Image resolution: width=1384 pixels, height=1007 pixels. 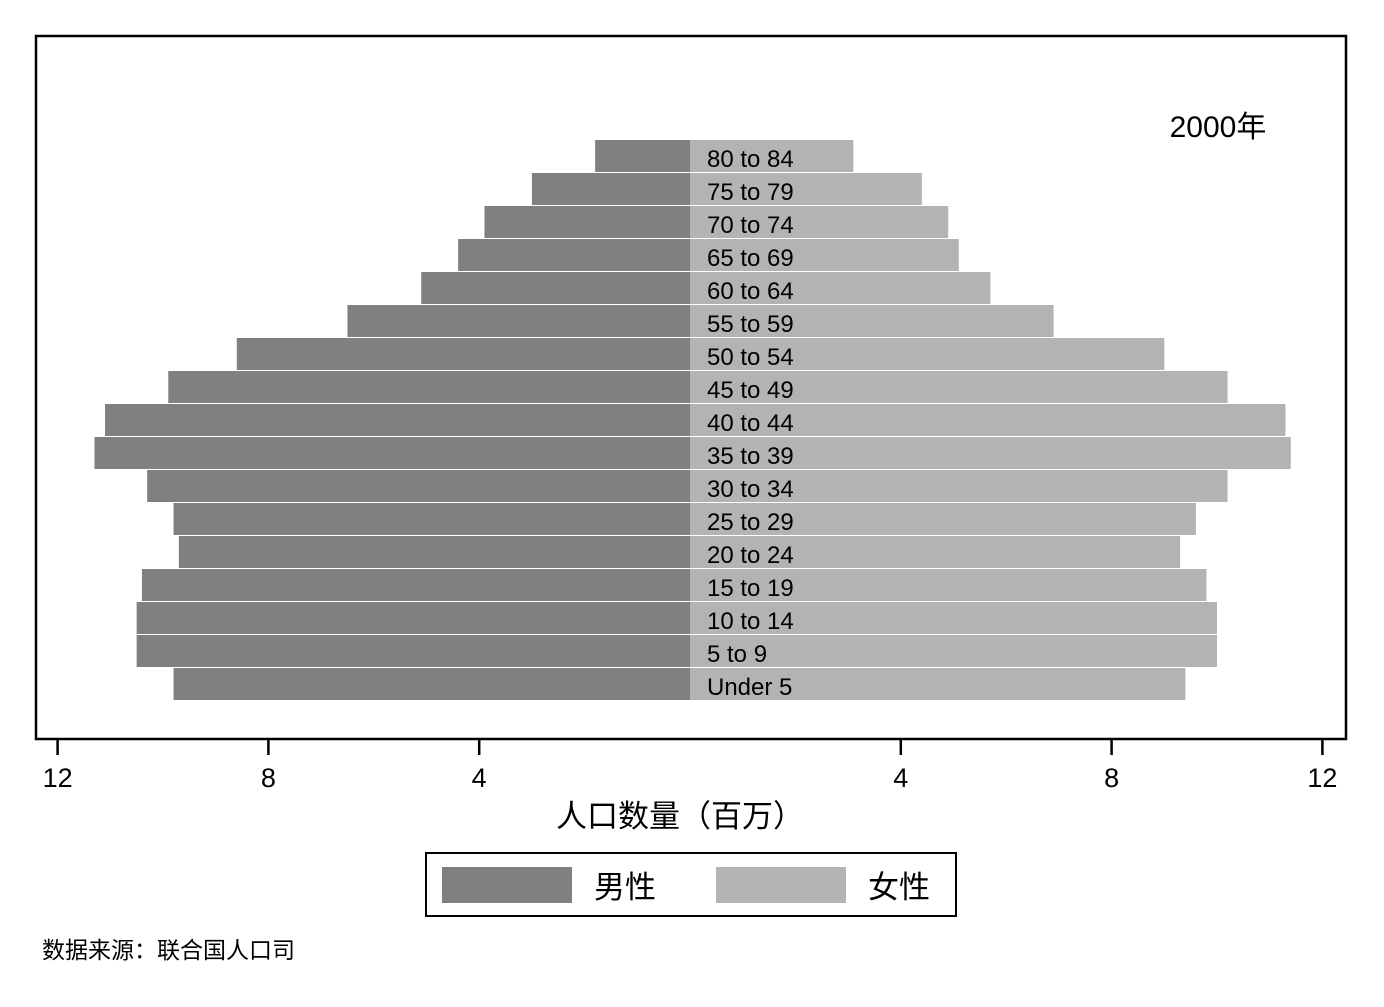 I want to click on x-axis: 12 8 4 4 8 12, so click(x=690, y=766).